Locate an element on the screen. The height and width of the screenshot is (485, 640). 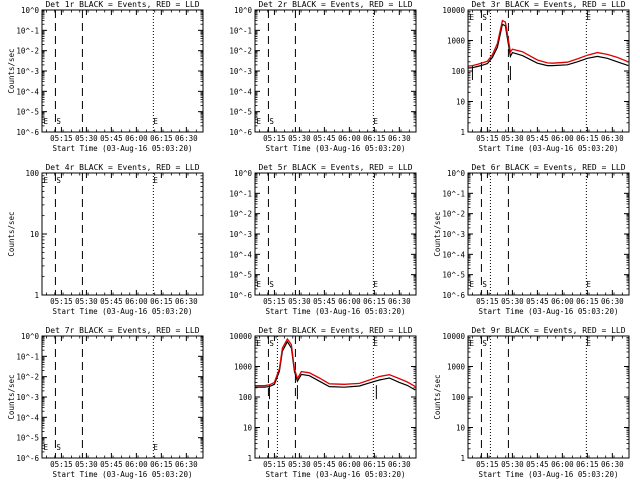
chart-title: Det 2r BLACK = Events, RED = LLD is located at coordinates (335, 4).